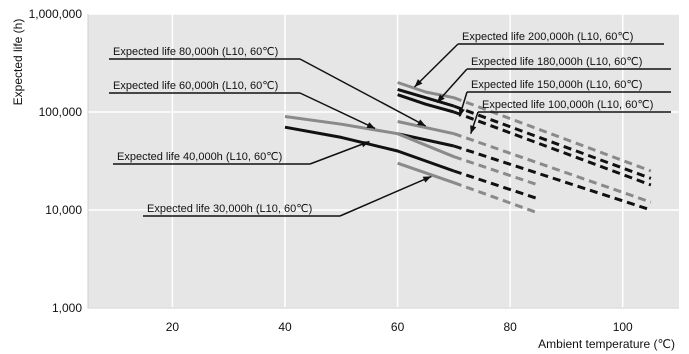  What do you see at coordinates (67, 308) in the screenshot?
I see `y-tick-label: 1,000` at bounding box center [67, 308].